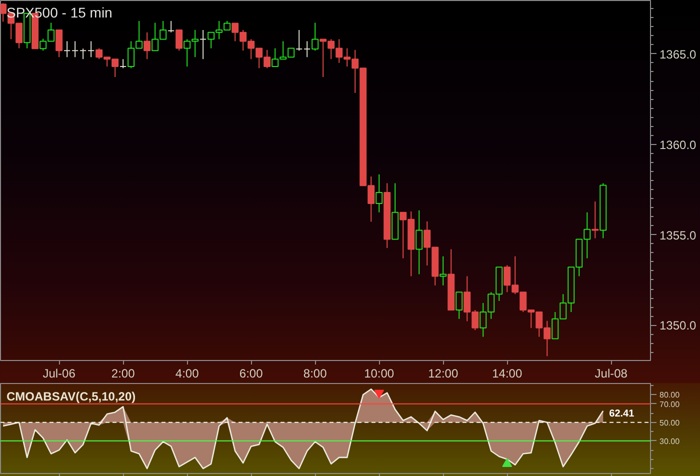 This screenshot has width=700, height=476. What do you see at coordinates (670, 395) in the screenshot?
I see `y-tick-label: 80.00` at bounding box center [670, 395].